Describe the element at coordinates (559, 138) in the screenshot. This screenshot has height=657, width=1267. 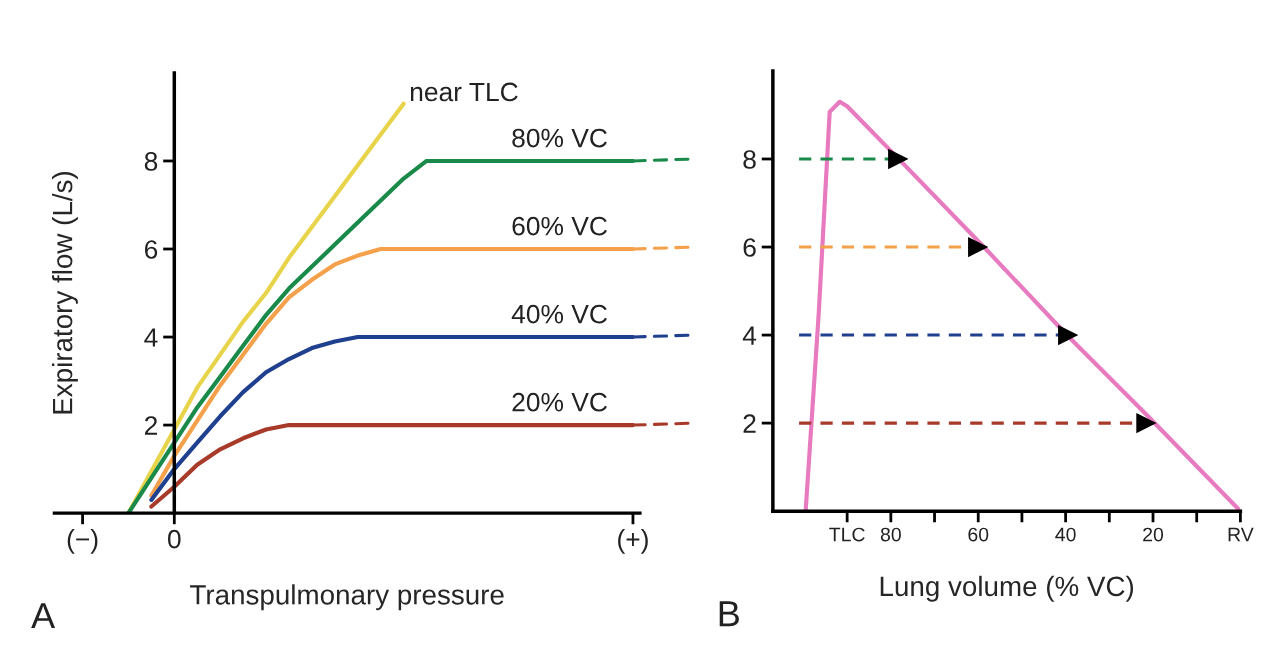
I see `series-label: 80% VC` at that location.